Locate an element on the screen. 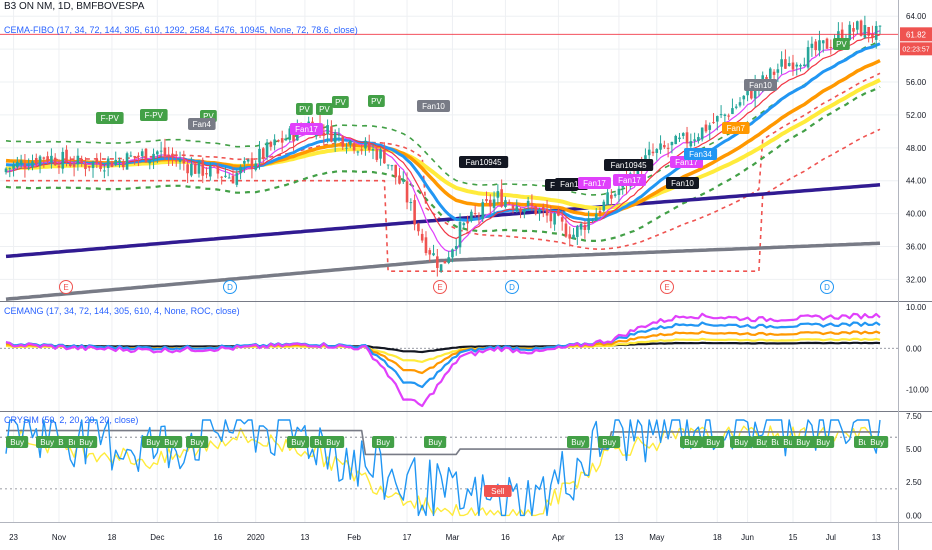  study-label-crysim: CRYSIM (50, 2, 20, 20, 20, close) is located at coordinates (71, 420).